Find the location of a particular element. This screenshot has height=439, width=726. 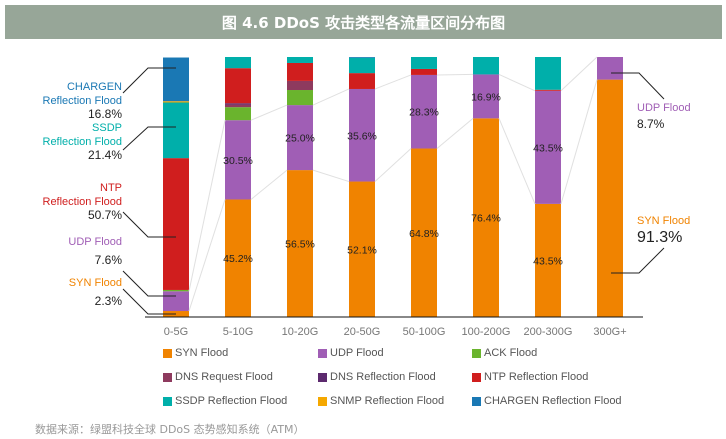

legend-item: DNS Reflection Flood is located at coordinates (377, 377).